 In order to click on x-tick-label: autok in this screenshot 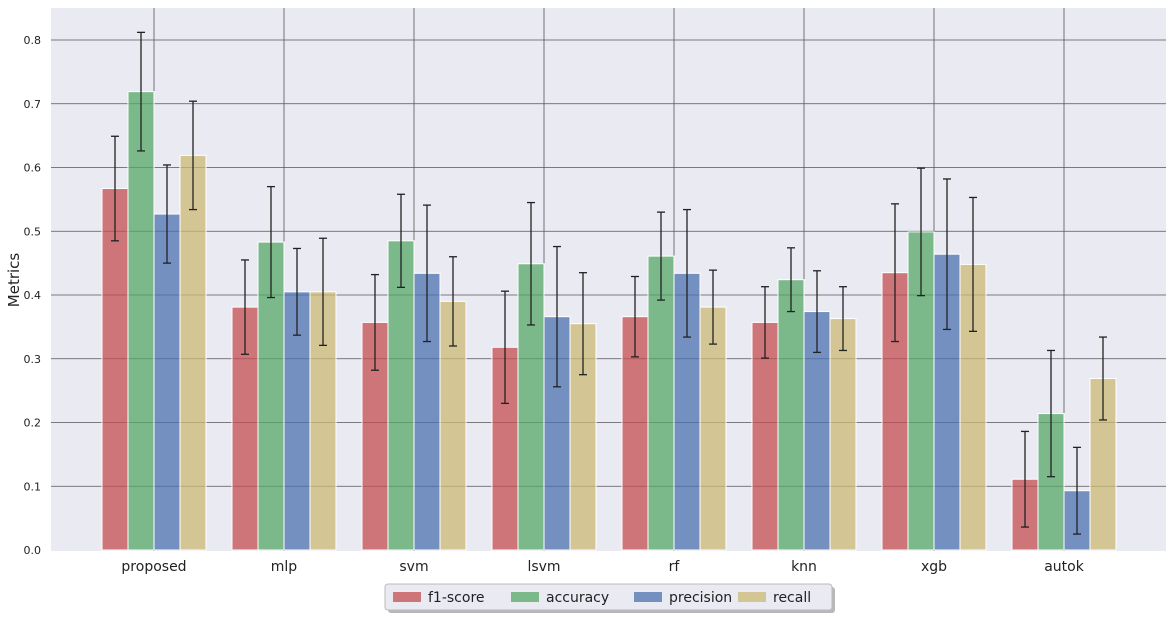, I will do `click(1064, 567)`.